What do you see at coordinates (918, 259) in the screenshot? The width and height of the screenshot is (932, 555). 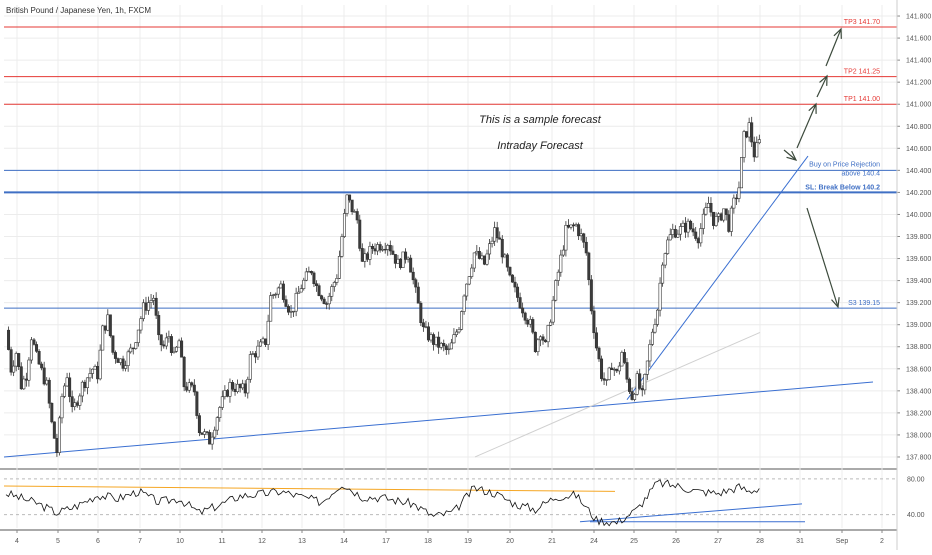 I see `y-tick-label: 139.600` at bounding box center [918, 259].